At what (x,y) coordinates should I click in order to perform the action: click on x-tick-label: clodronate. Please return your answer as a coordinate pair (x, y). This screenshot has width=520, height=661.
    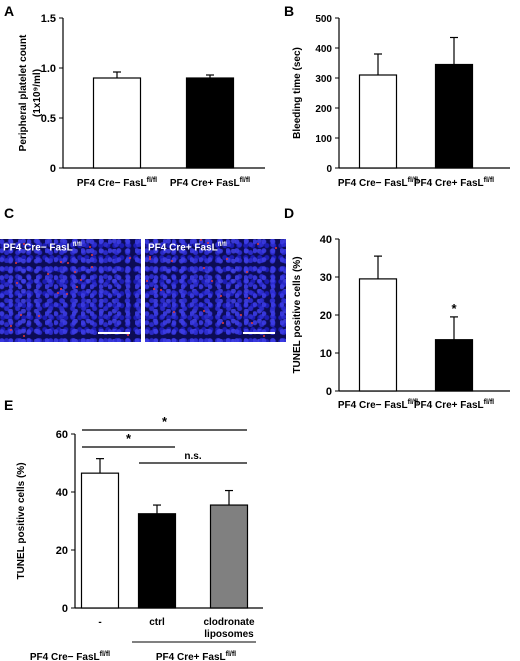
    Looking at the image, I should click on (229, 622).